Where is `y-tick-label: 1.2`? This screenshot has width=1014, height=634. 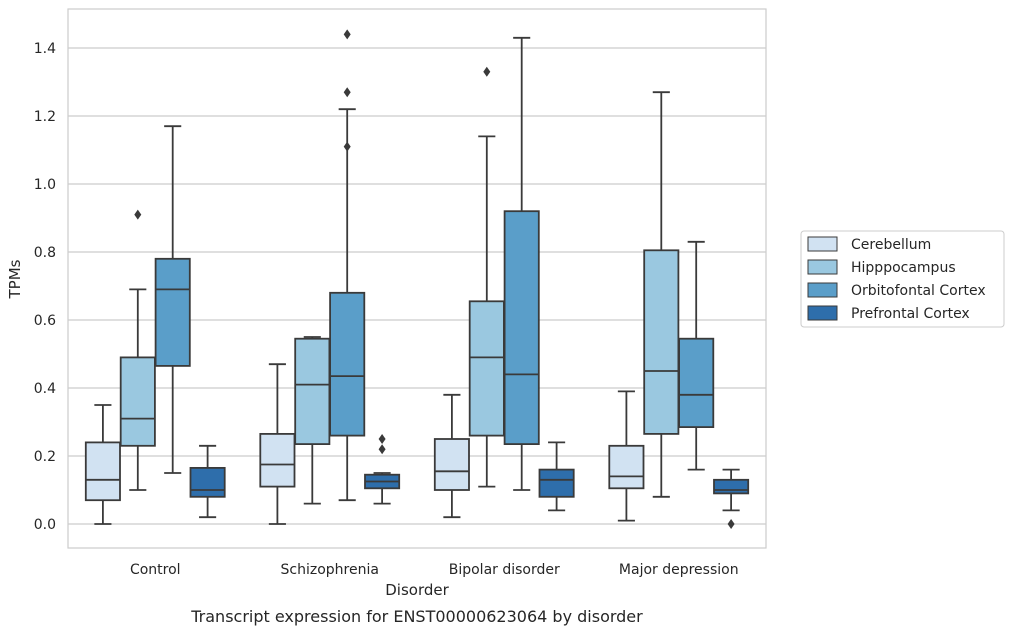 y-tick-label: 1.2 is located at coordinates (45, 117).